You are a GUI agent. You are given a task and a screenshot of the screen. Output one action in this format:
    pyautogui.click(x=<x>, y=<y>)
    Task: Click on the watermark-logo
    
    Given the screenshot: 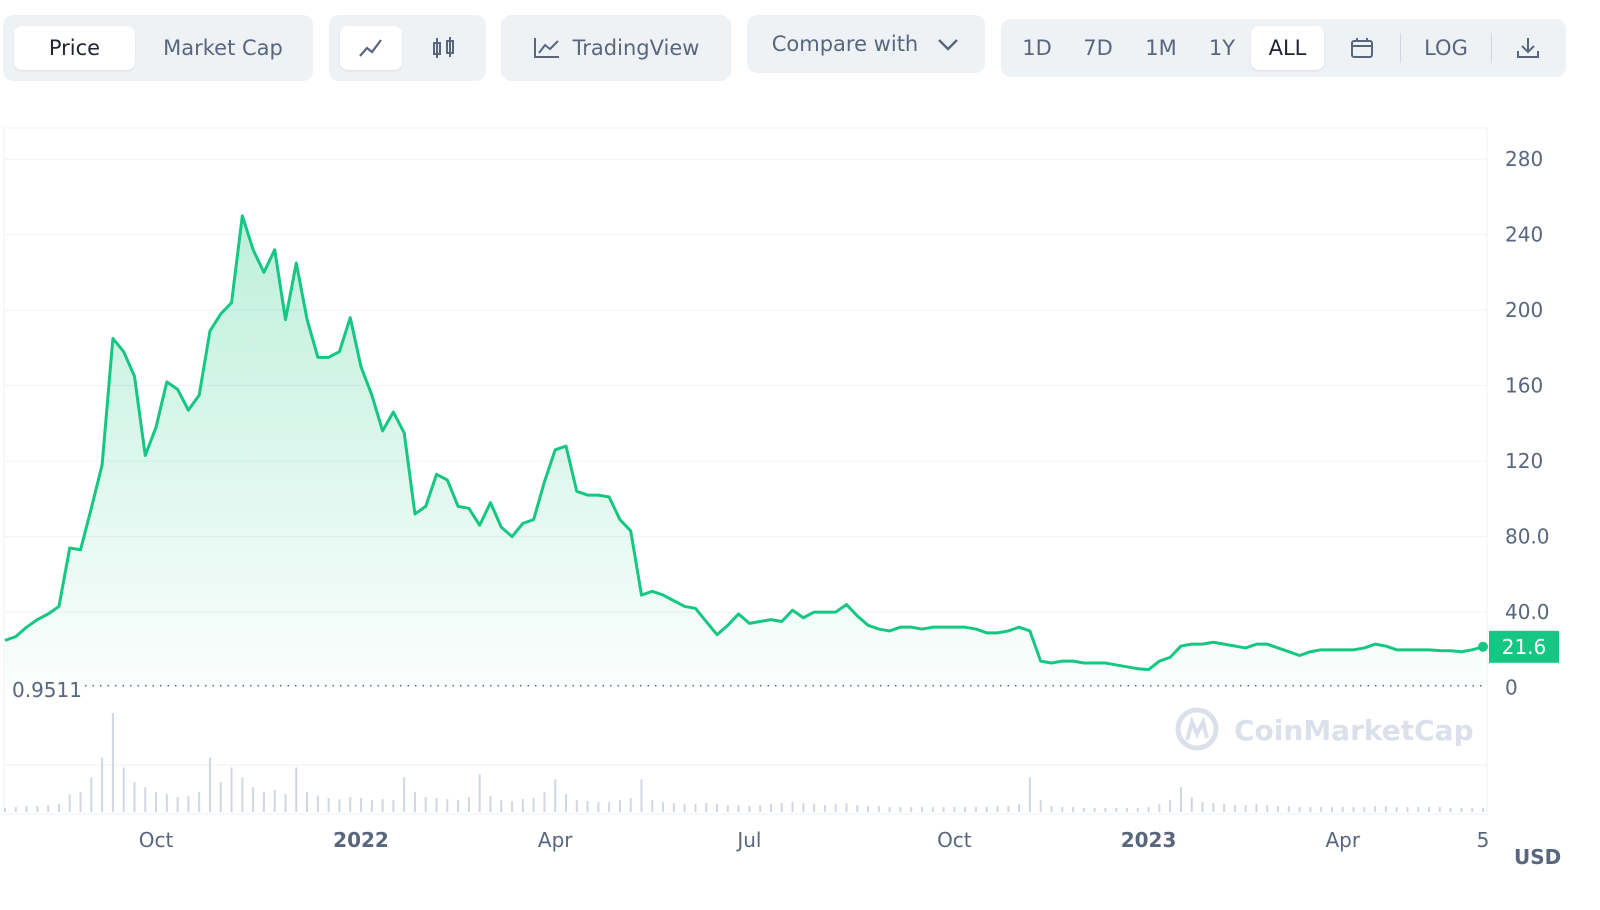 What is the action you would take?
    pyautogui.click(x=1197, y=729)
    